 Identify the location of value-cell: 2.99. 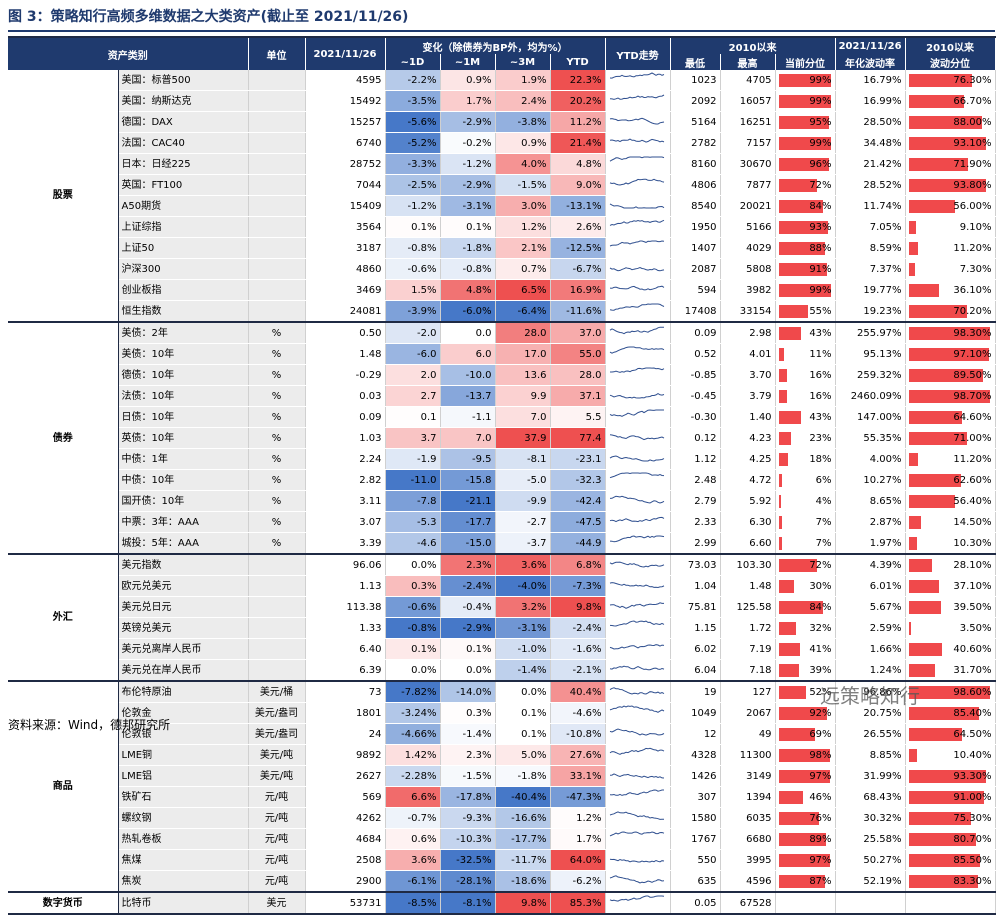
(695, 543).